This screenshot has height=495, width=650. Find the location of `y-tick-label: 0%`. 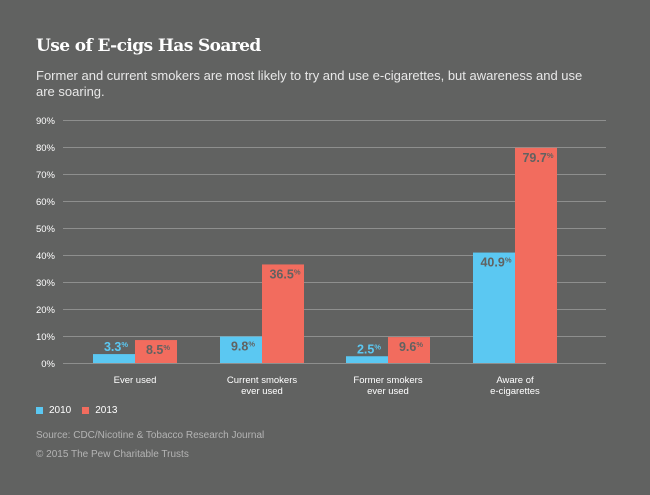

y-tick-label: 0% is located at coordinates (48, 364).